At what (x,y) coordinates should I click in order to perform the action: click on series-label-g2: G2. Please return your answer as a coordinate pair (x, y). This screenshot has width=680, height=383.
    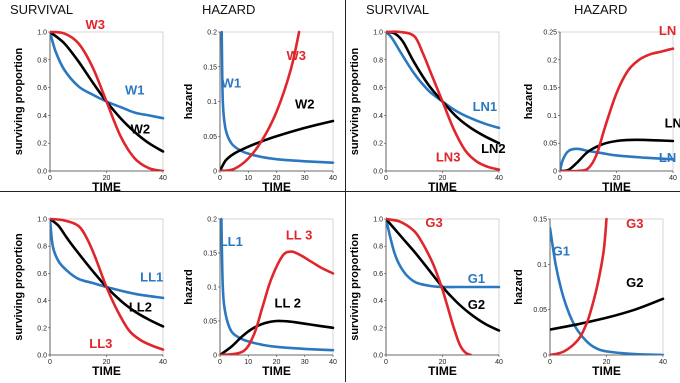
    Looking at the image, I should click on (476, 304).